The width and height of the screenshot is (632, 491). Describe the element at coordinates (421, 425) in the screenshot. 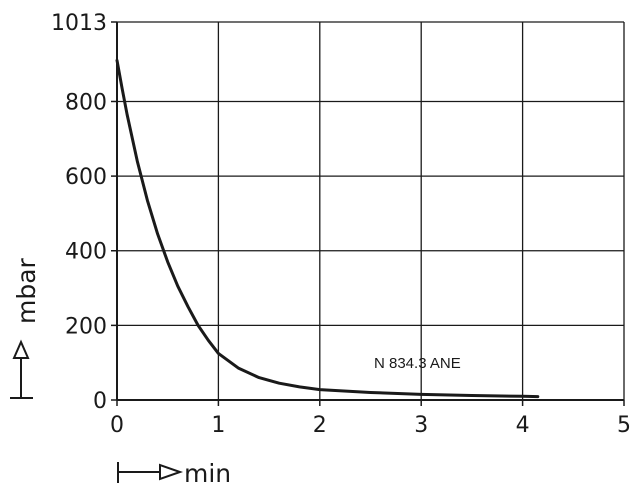

I see `x-tick-label: 3` at that location.